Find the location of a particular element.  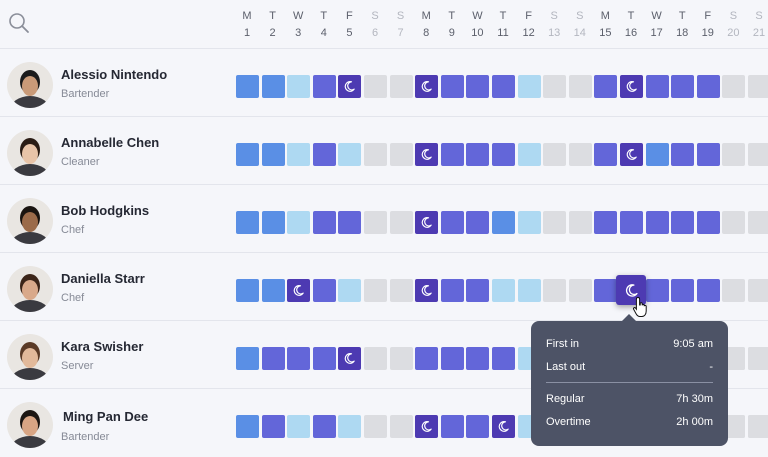

employee-name: Alessio Nintendo is located at coordinates (114, 74).